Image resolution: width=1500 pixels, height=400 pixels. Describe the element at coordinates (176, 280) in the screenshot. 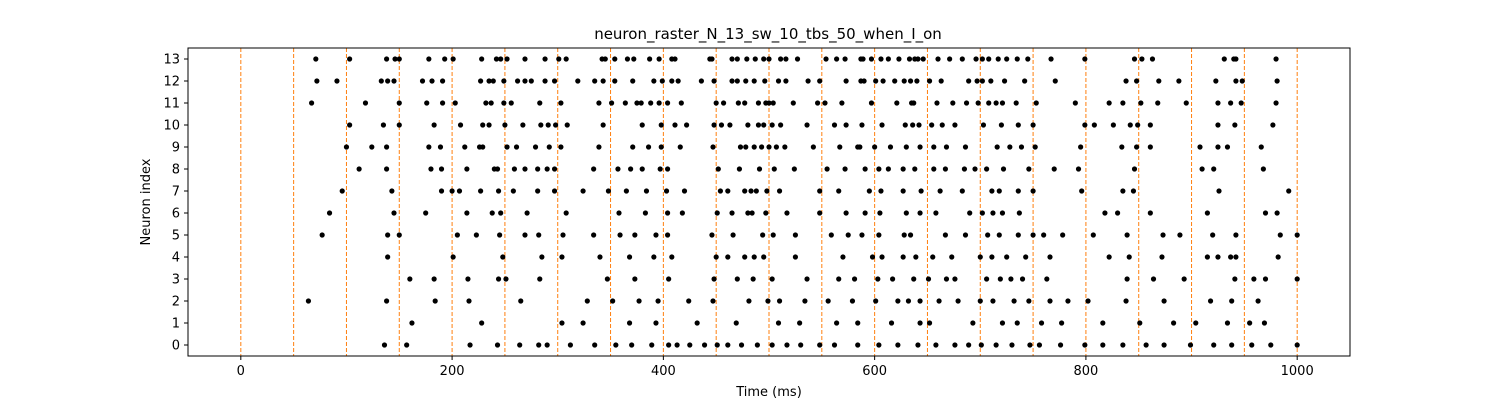

I see `y-tick-label: 3` at that location.